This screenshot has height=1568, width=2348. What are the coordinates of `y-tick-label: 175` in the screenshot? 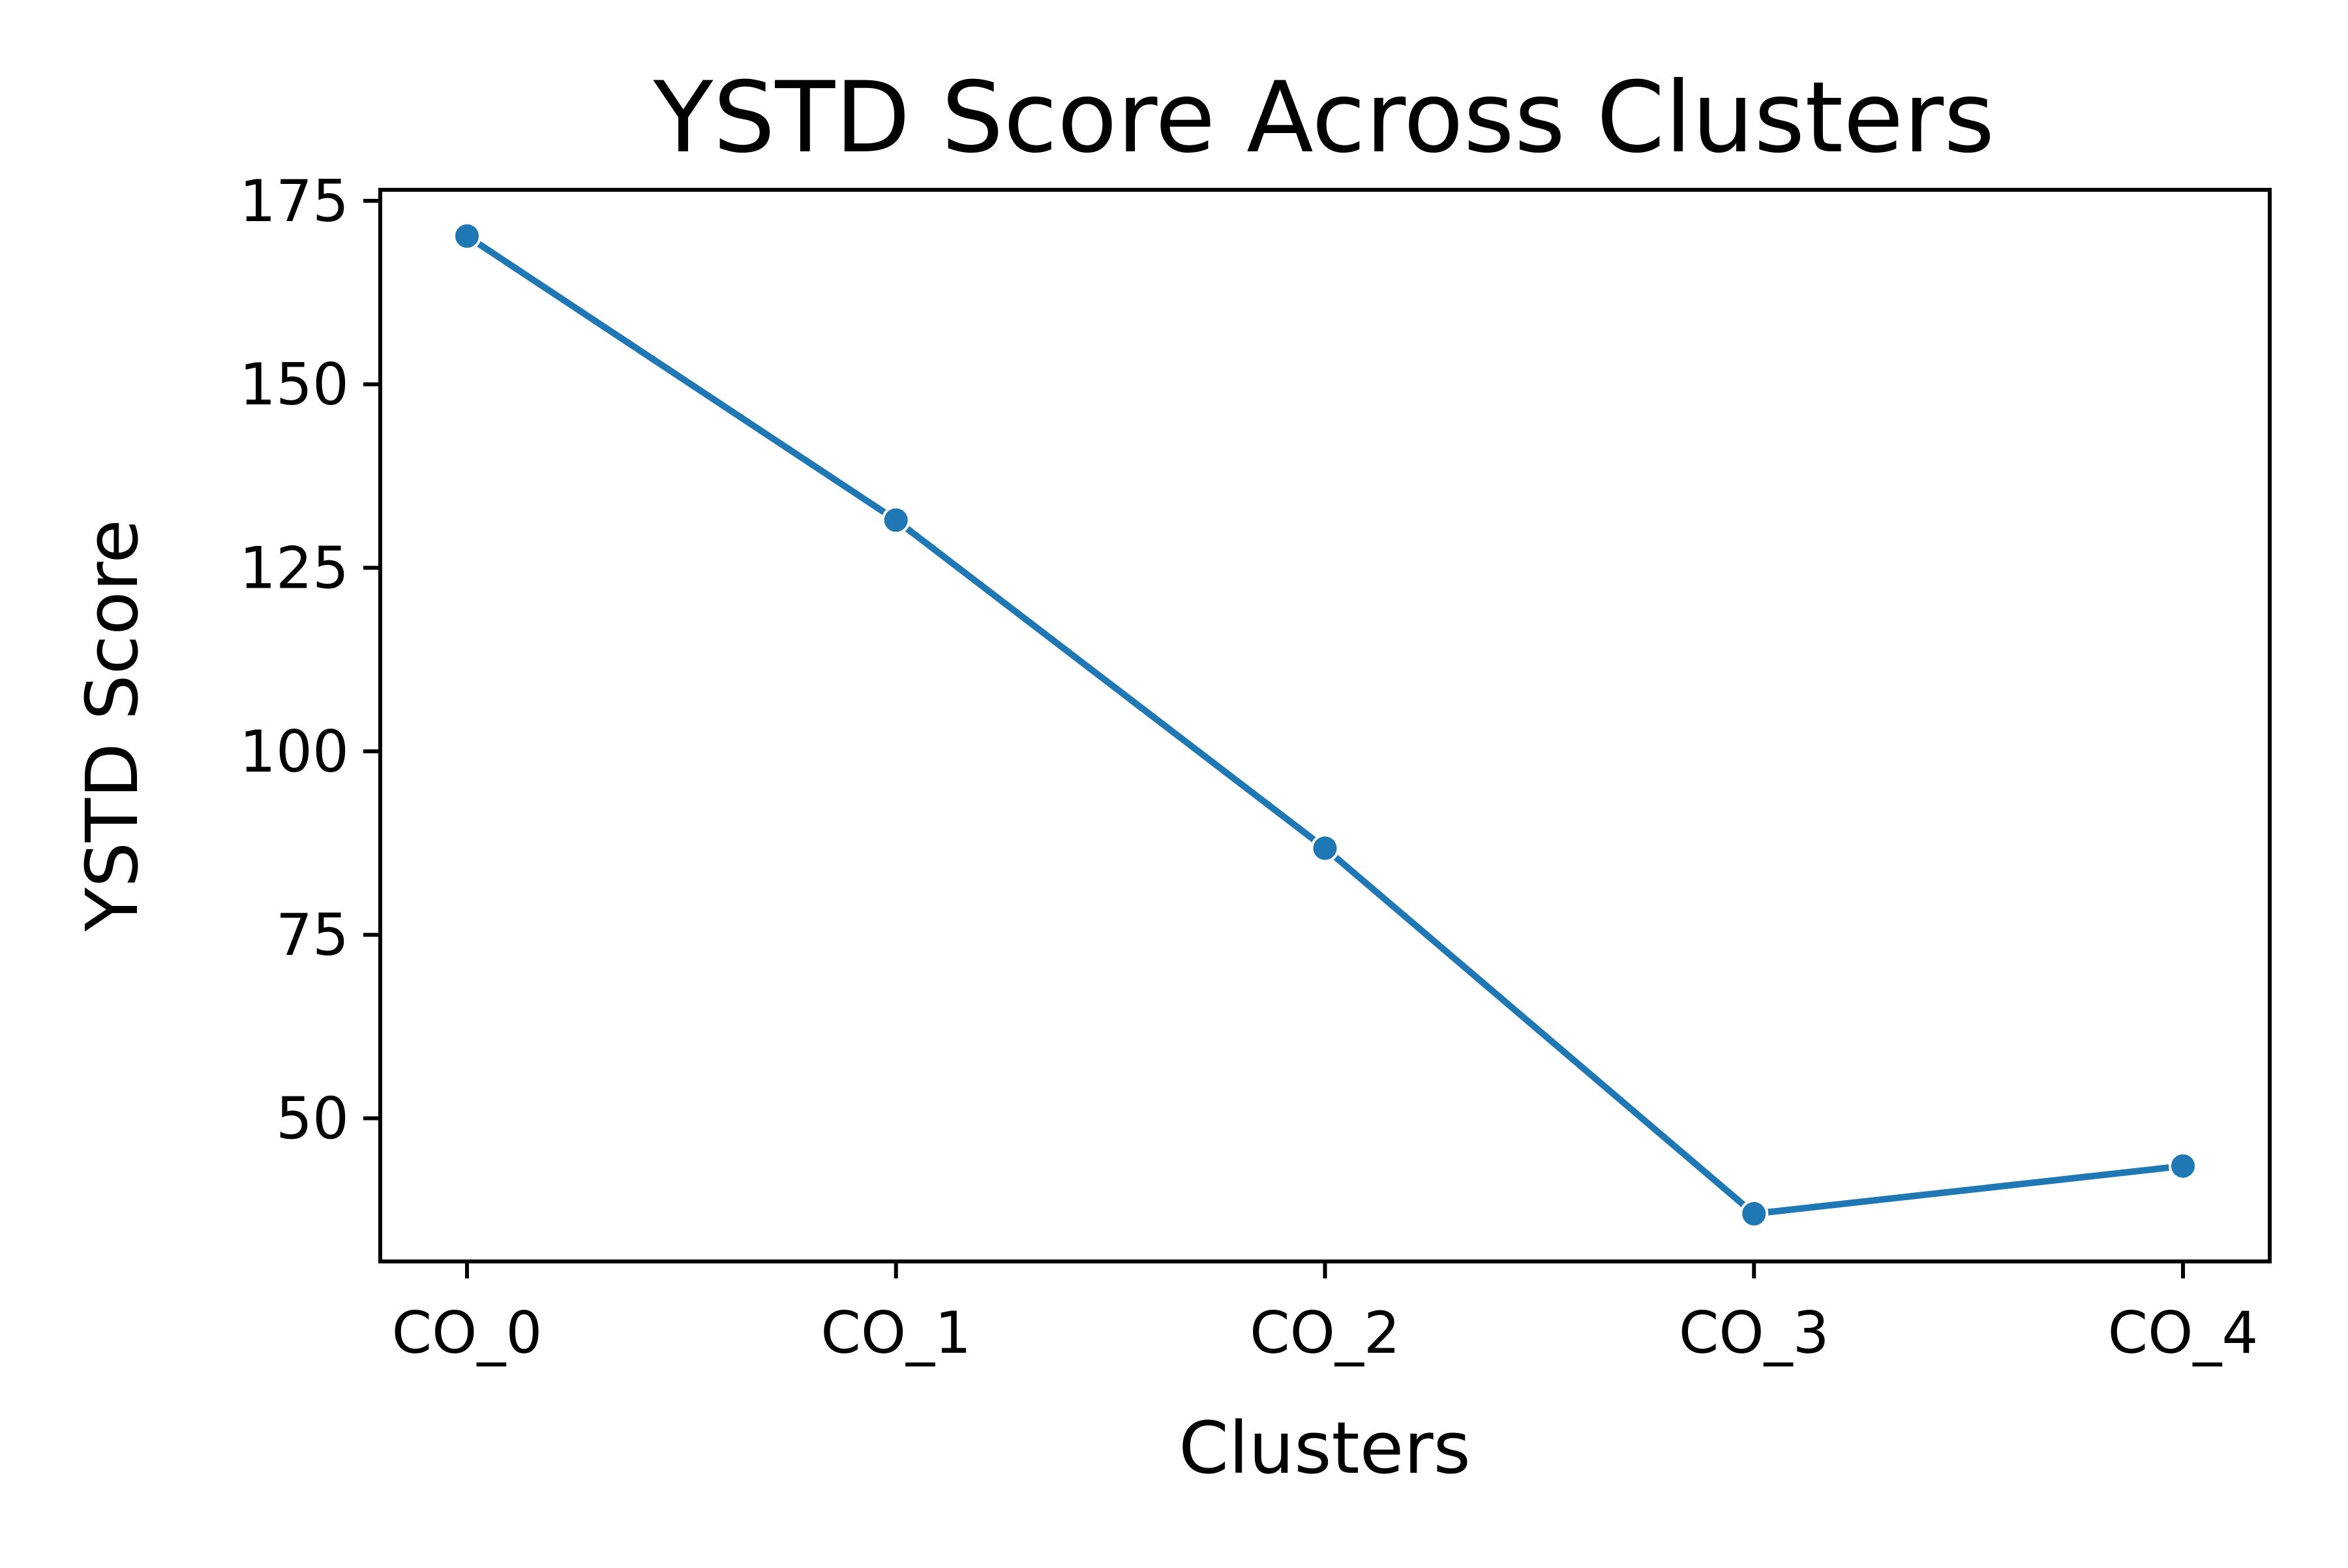 It's located at (294, 201).